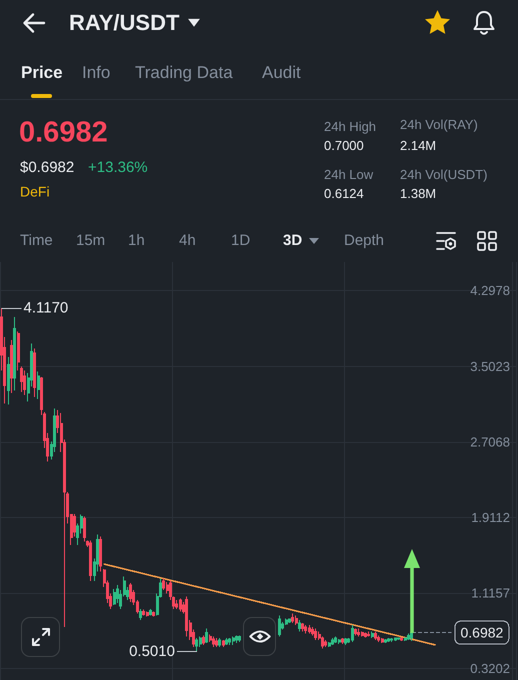 This screenshot has height=680, width=518. Describe the element at coordinates (444, 175) in the screenshot. I see `text: 24h Vol(USDT)` at that location.